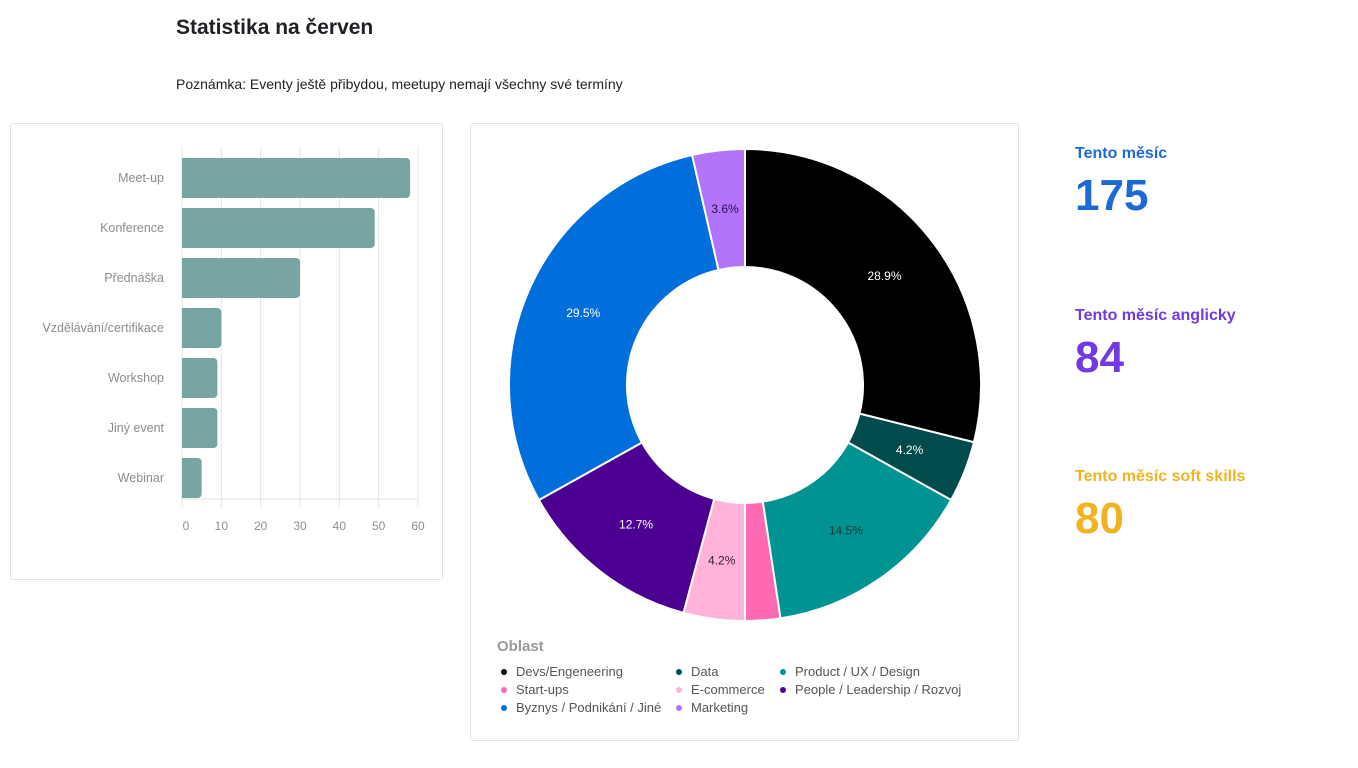 The width and height of the screenshot is (1358, 768). I want to click on kpi-label: Tento měsíc soft skills, so click(1160, 476).